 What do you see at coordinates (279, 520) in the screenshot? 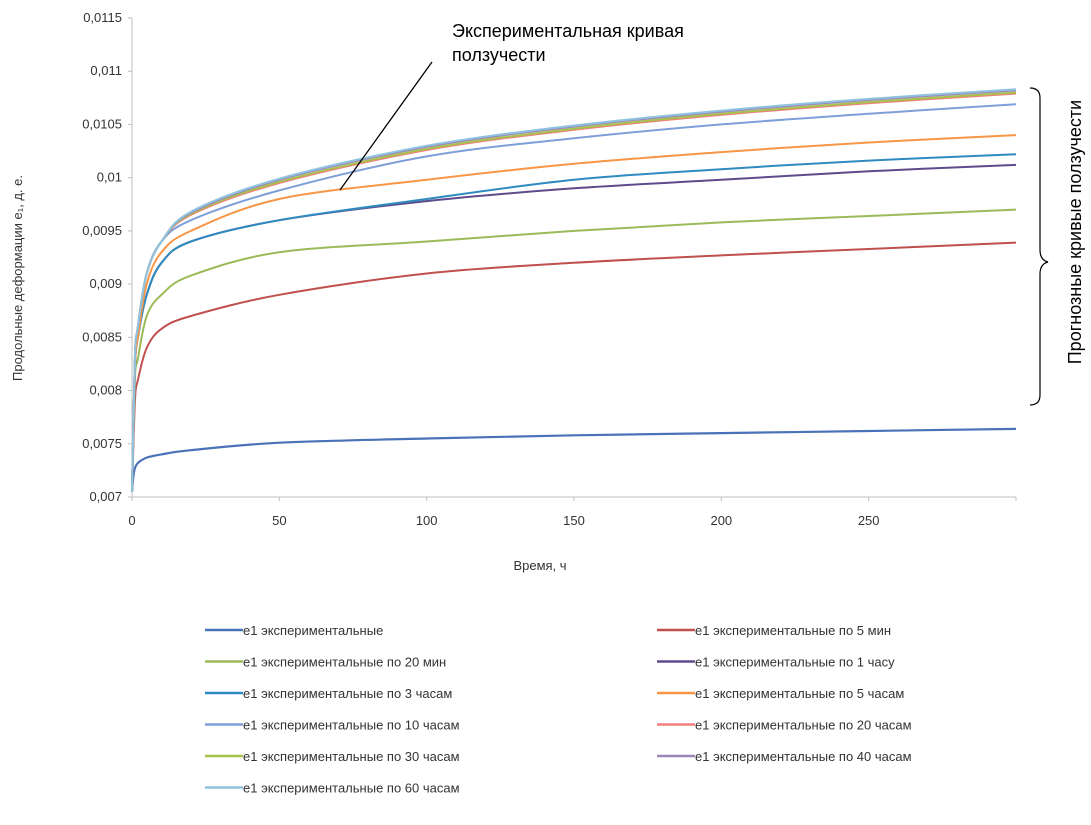
I see `x-tick-label: 50` at bounding box center [279, 520].